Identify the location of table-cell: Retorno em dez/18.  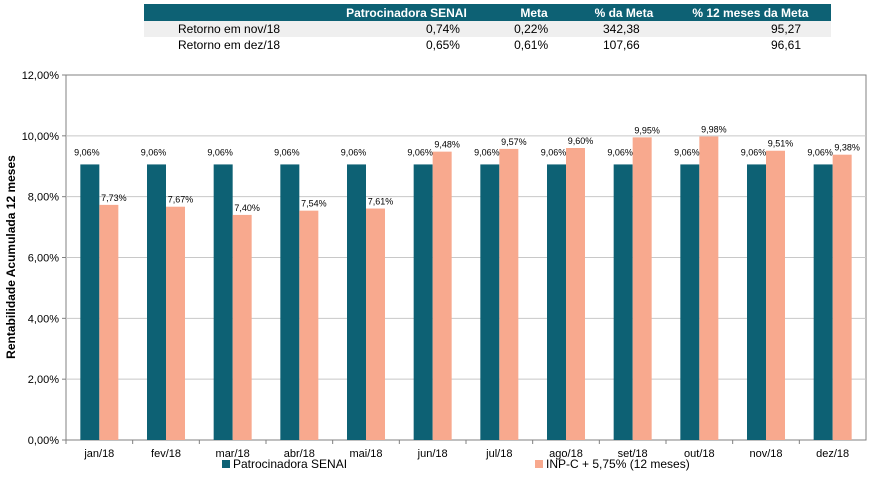
(233, 45).